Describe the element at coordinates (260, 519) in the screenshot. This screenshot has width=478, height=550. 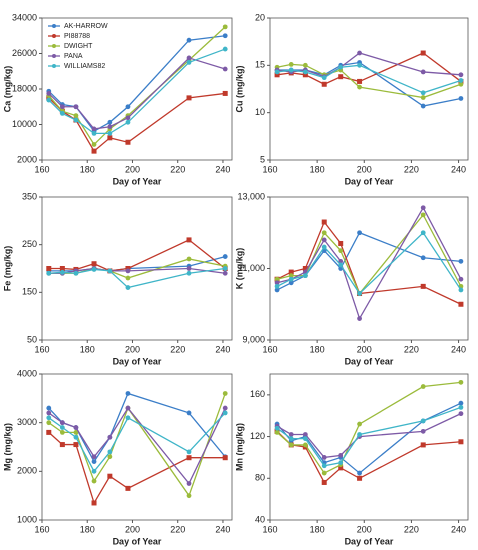
I see `y-tick-label: 40` at that location.